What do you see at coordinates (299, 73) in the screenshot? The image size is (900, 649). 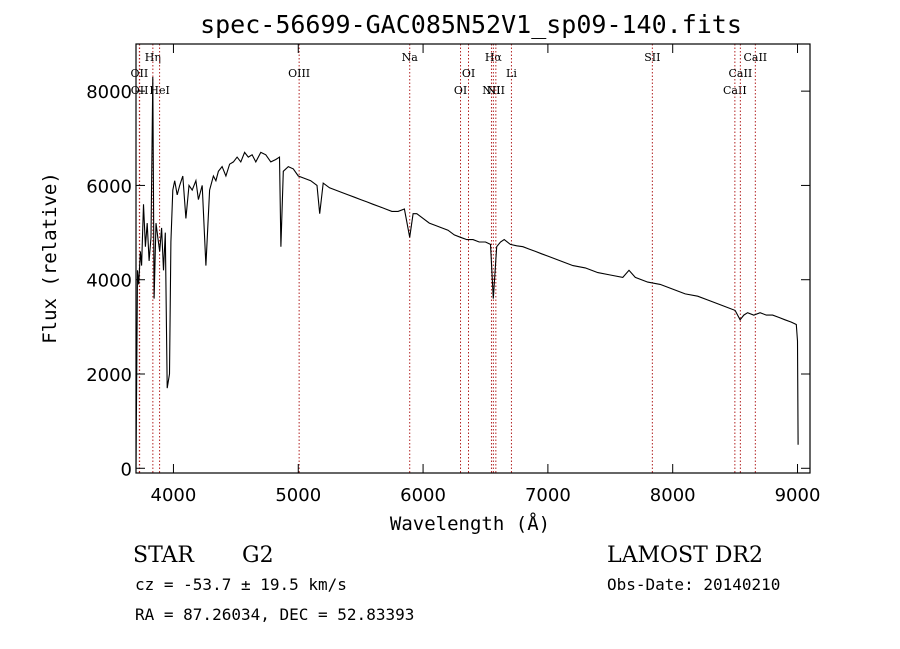 I see `spectral-line-label: OIII` at bounding box center [299, 73].